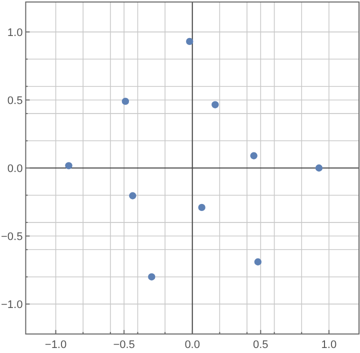 Image resolution: width=360 pixels, height=353 pixels. Describe the element at coordinates (192, 345) in the screenshot. I see `x-tick-label: 0.0` at that location.